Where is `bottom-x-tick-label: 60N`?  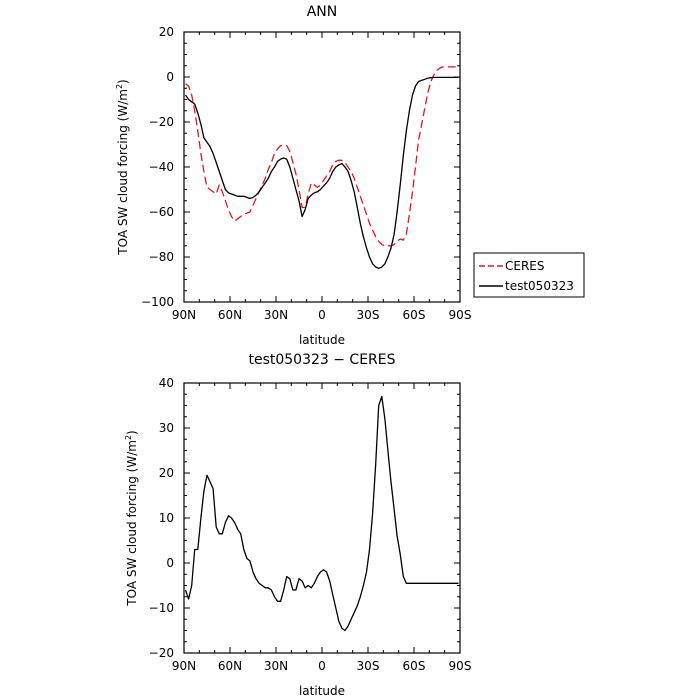
bottom-x-tick-label: 60N is located at coordinates (230, 666).